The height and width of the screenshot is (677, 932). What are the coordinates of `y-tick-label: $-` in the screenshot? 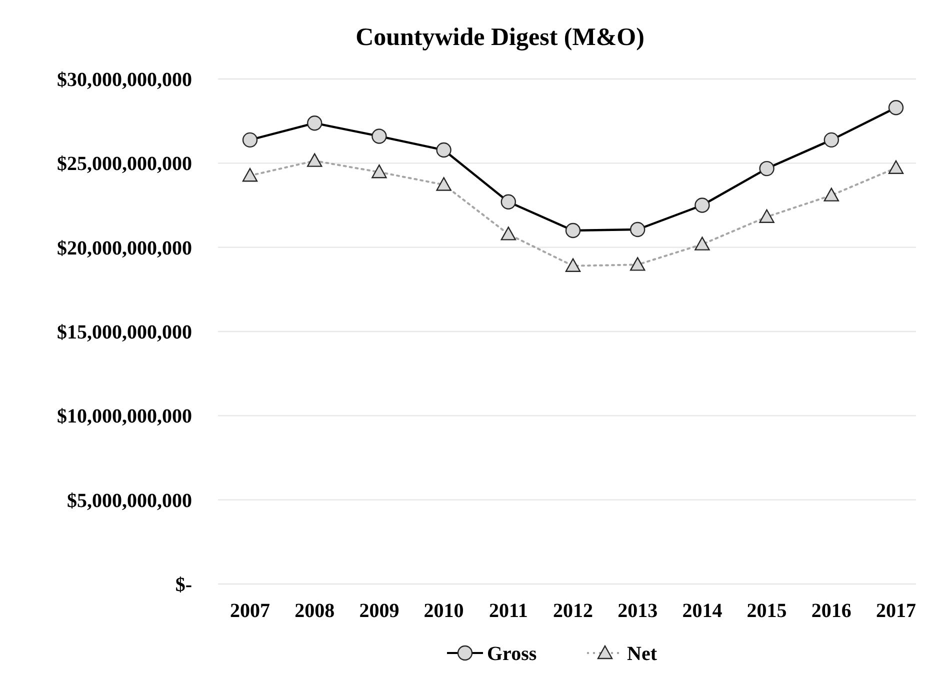 It's located at (183, 585).